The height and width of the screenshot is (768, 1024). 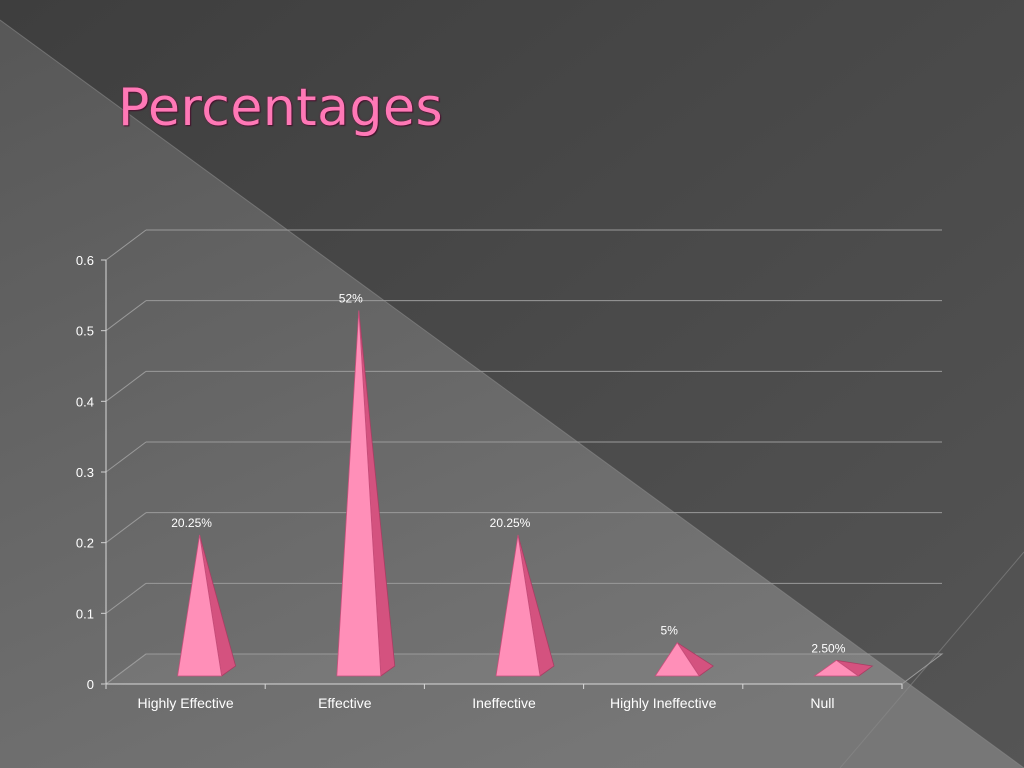 I want to click on data-label: 52%, so click(x=351, y=299).